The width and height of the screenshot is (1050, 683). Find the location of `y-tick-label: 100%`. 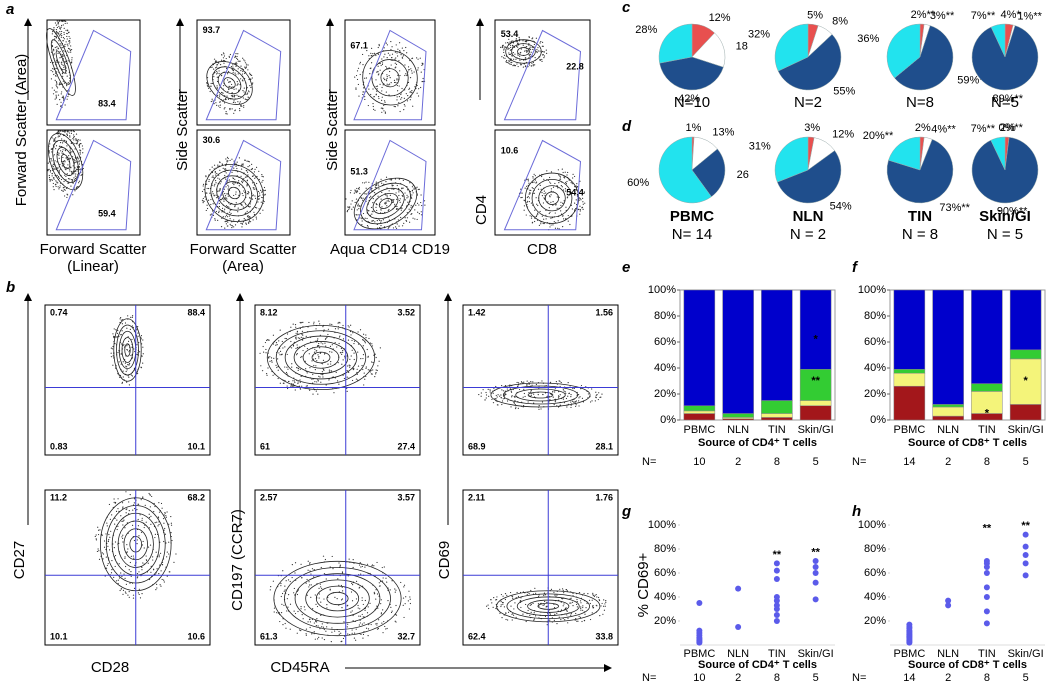

y-tick-label: 100% is located at coordinates (872, 290).